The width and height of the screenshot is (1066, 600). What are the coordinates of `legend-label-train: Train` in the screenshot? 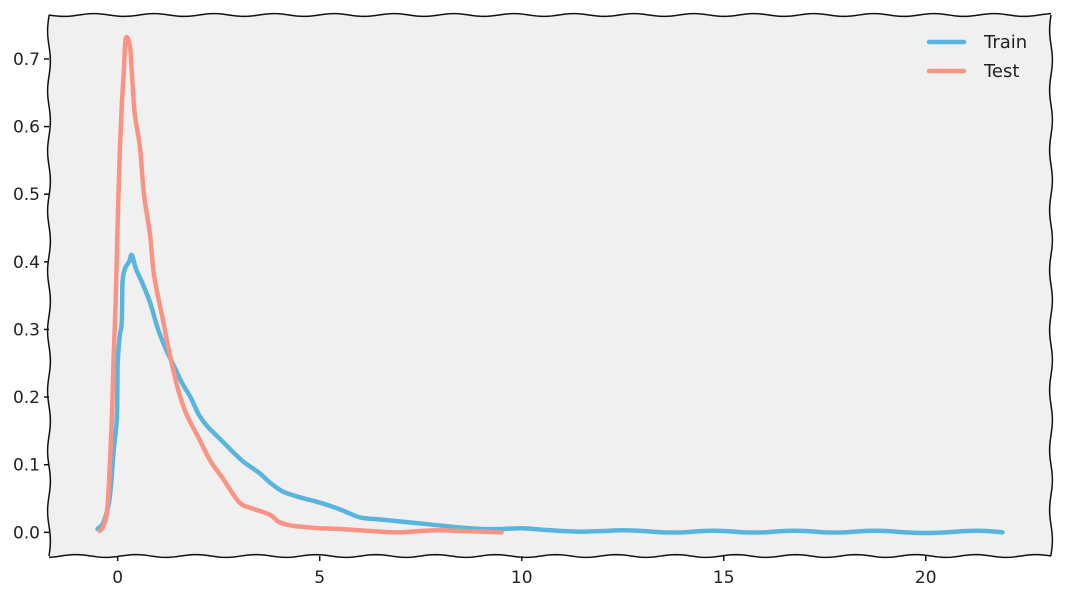 It's located at (1005, 42).